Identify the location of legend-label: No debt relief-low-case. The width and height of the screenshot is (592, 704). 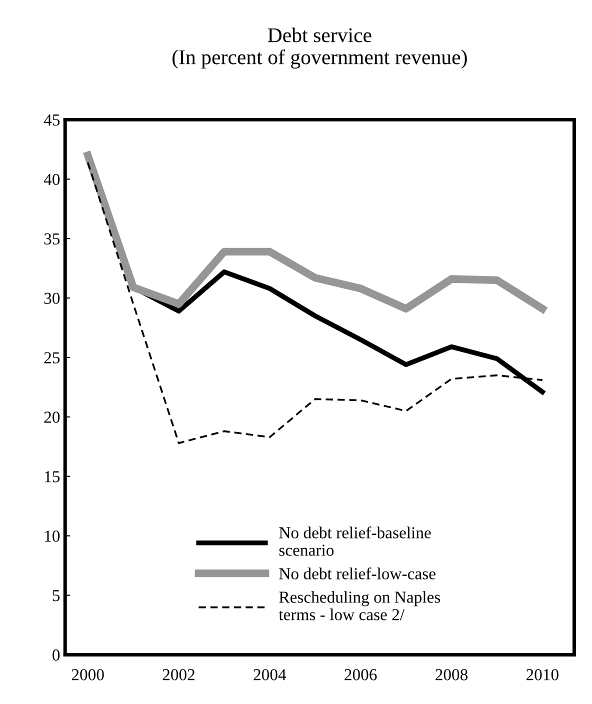
(357, 573).